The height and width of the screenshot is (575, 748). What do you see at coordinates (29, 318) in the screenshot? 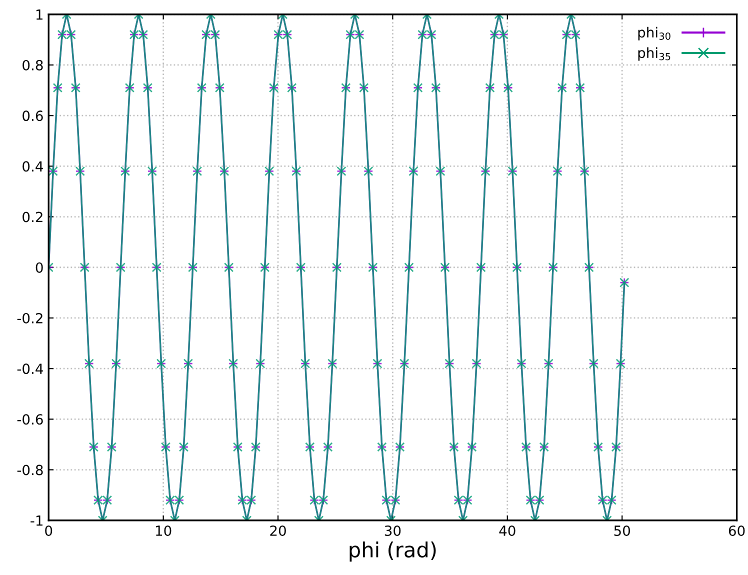
I see `y-tick-label: -0.2` at bounding box center [29, 318].